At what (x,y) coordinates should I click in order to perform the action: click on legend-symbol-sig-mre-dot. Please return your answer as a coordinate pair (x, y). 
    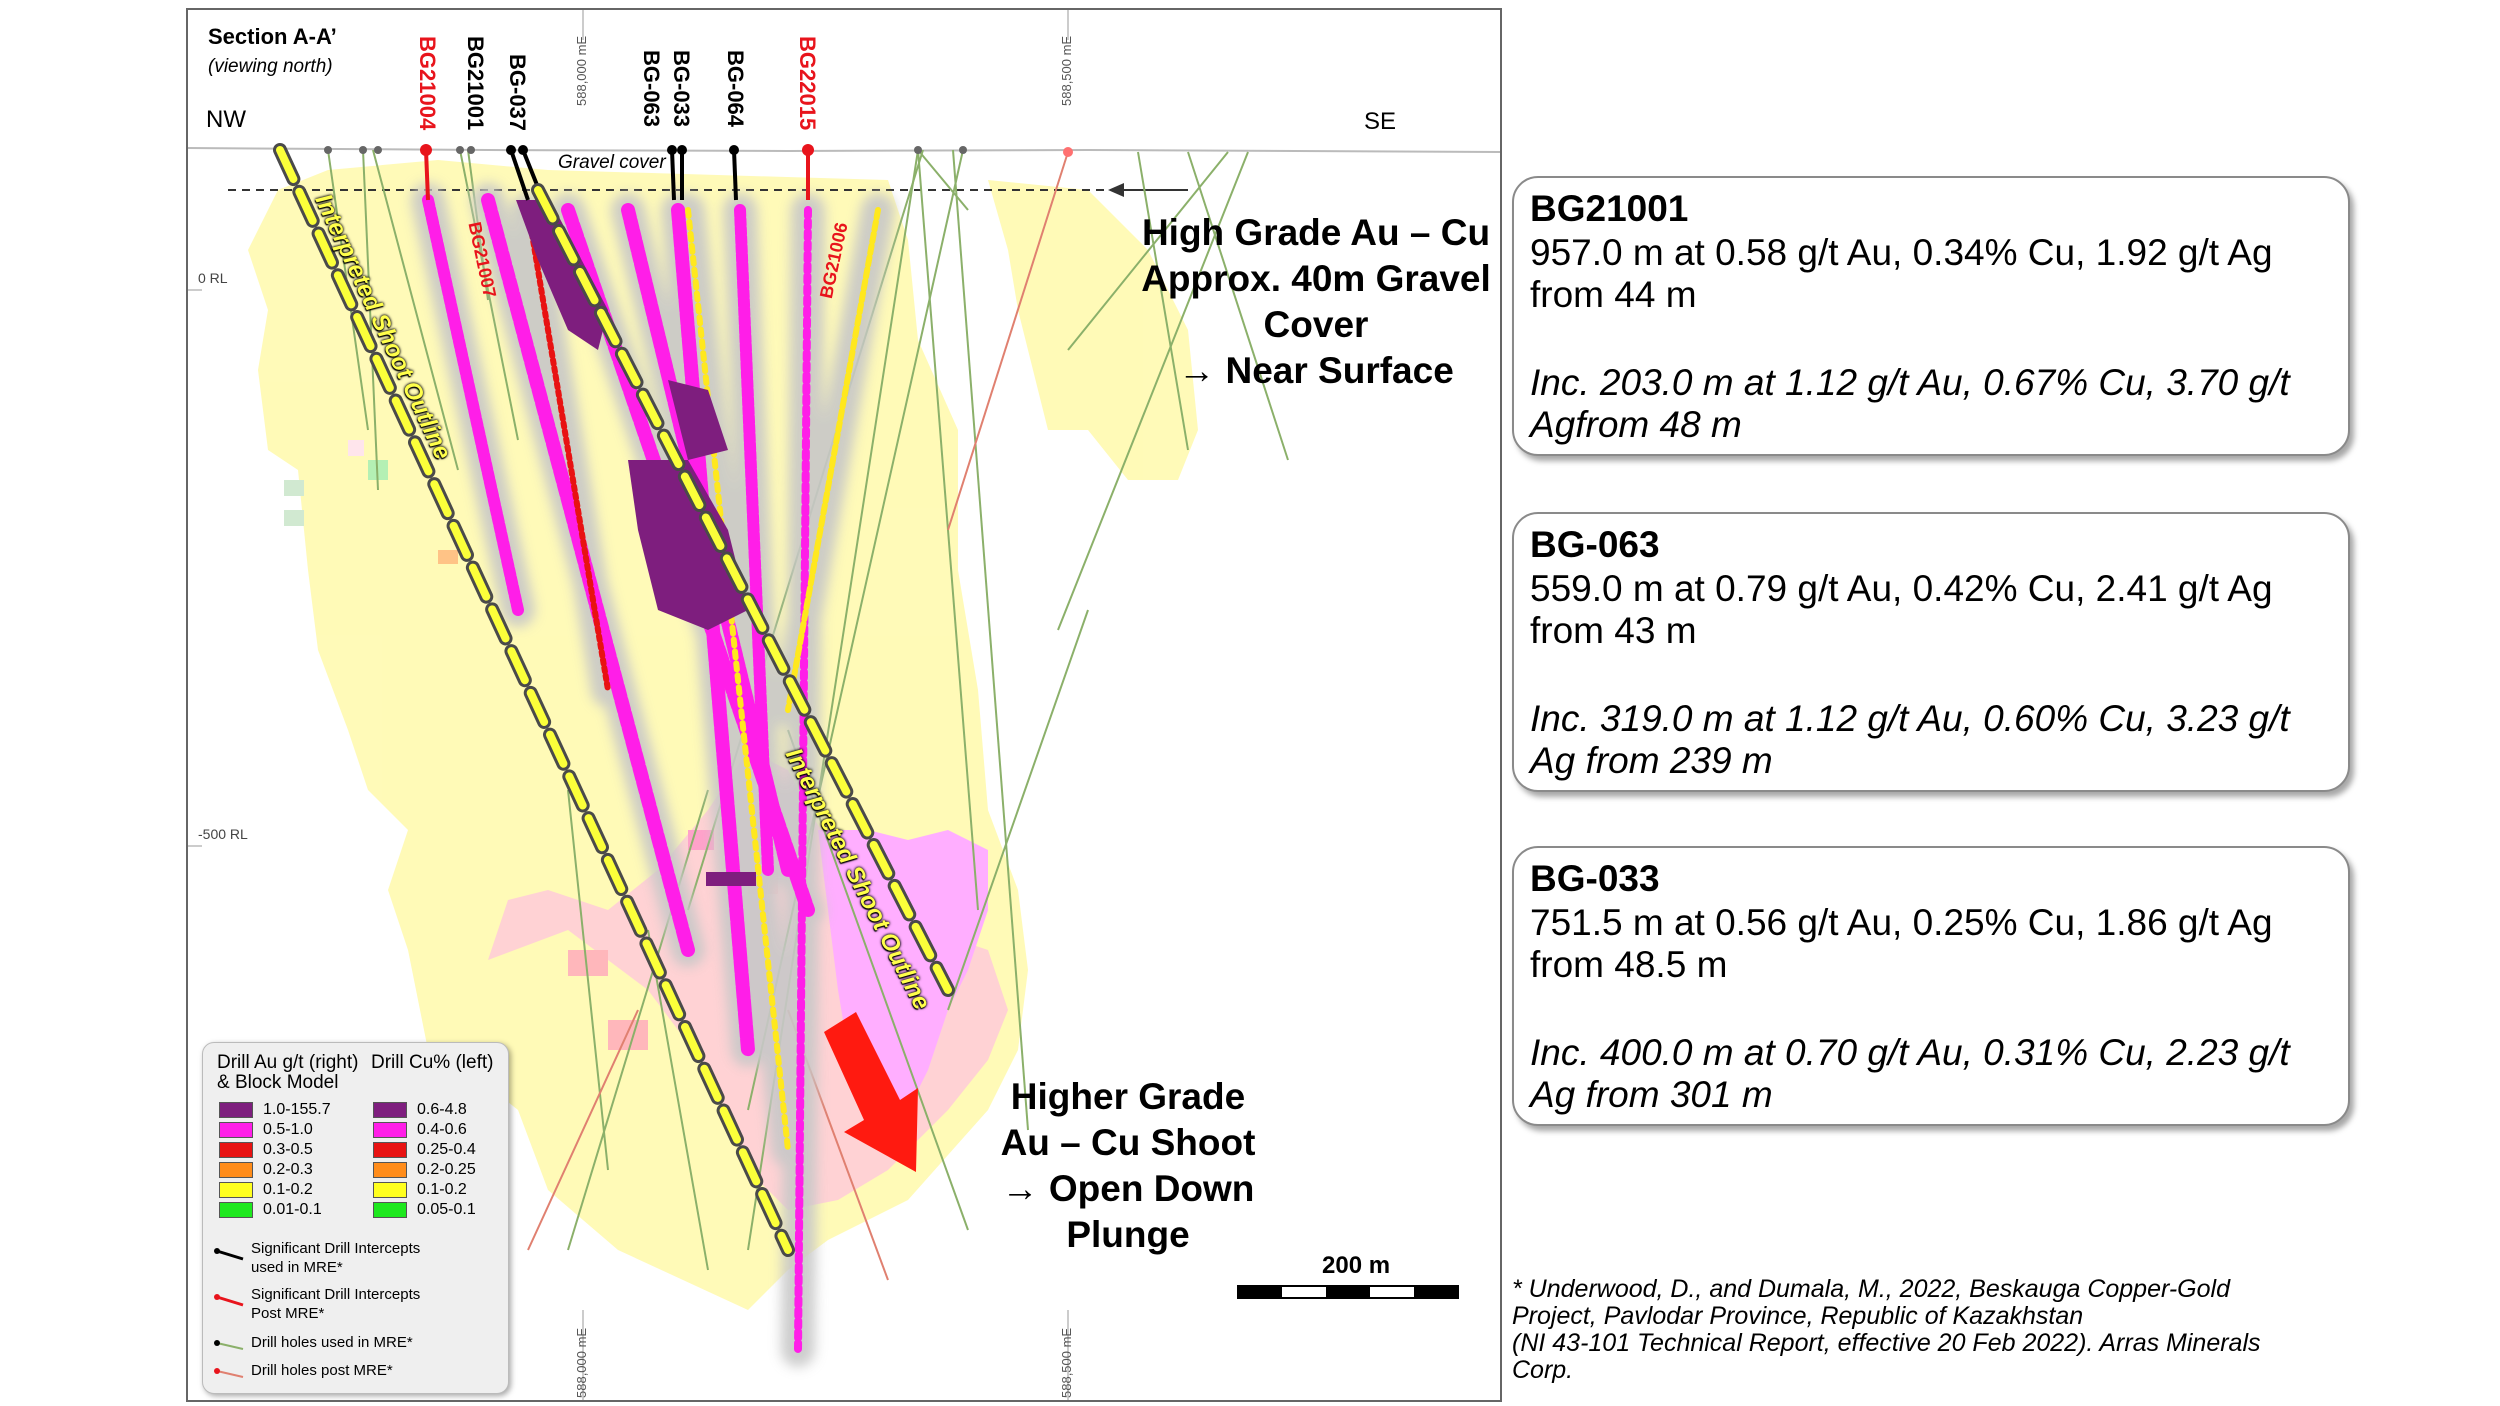
    Looking at the image, I should click on (217, 1251).